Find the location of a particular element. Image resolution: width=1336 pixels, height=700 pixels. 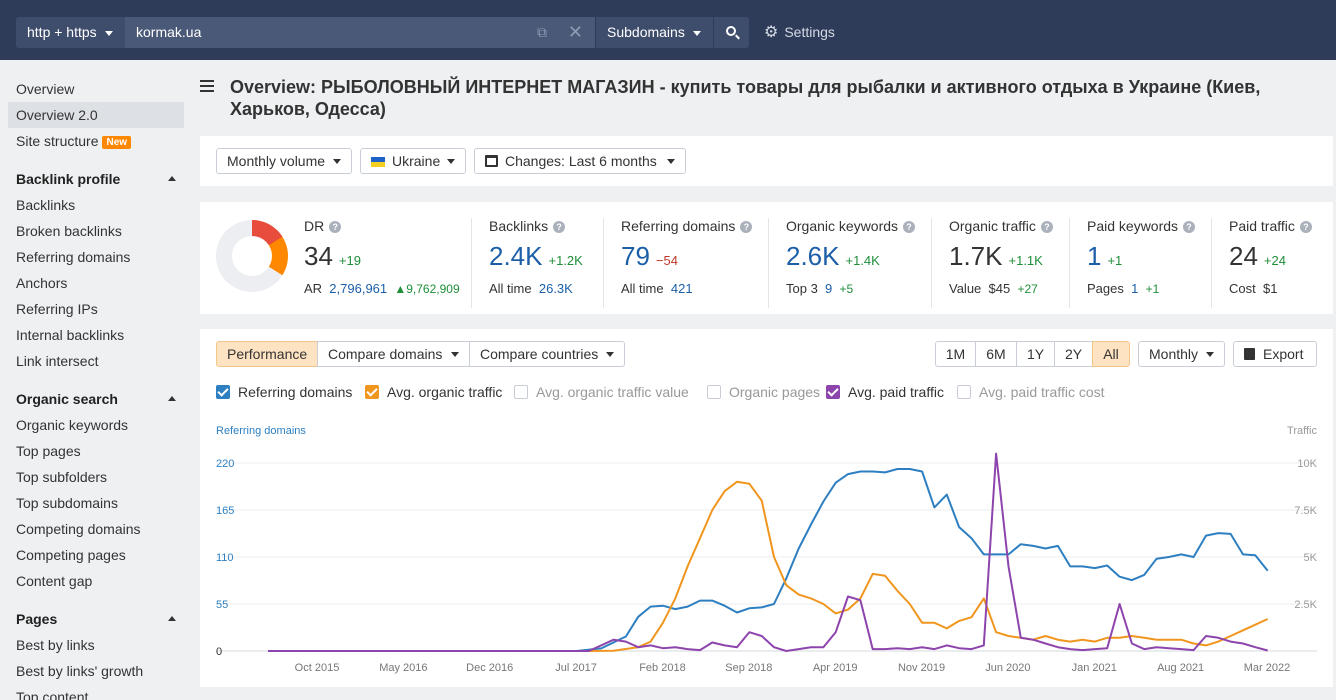

sidebar-item-competing-pages: Competing pages is located at coordinates (96, 555).